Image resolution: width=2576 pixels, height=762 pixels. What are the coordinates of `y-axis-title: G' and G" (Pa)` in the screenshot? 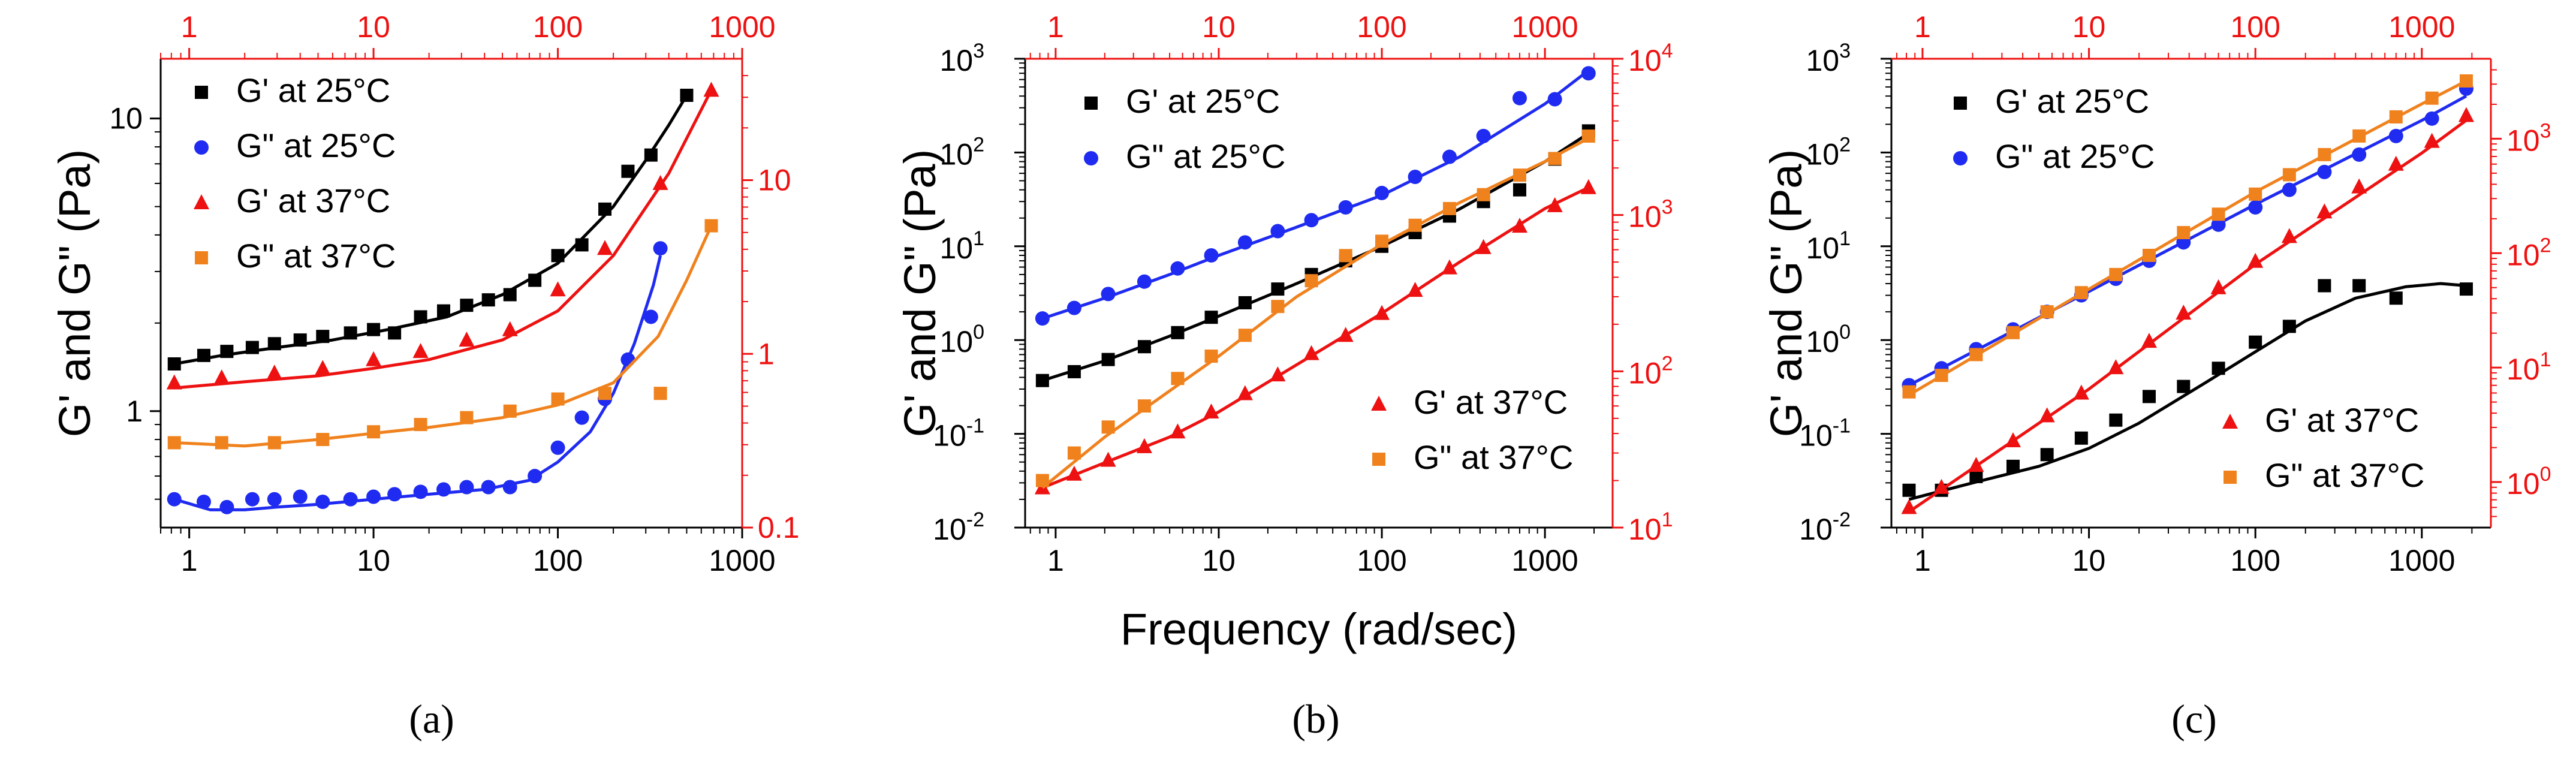 It's located at (75, 293).